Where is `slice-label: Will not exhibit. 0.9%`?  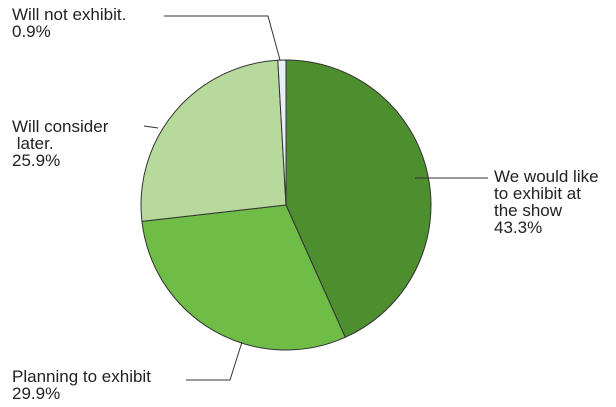
slice-label: Will not exhibit. 0.9% is located at coordinates (69, 23).